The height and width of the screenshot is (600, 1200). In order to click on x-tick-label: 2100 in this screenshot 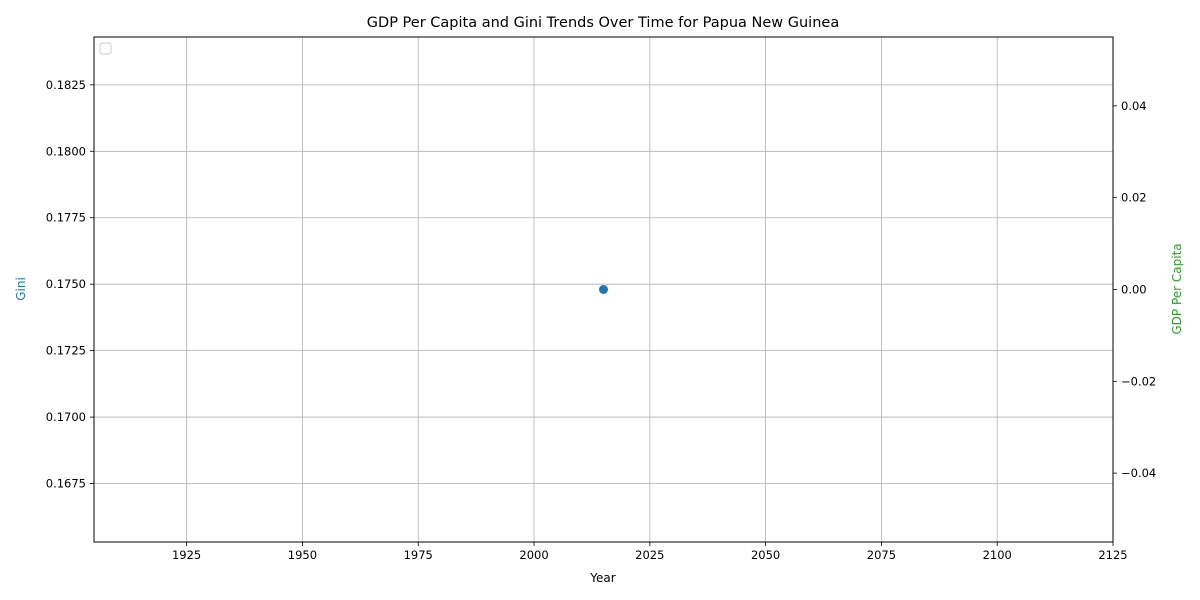, I will do `click(997, 555)`.